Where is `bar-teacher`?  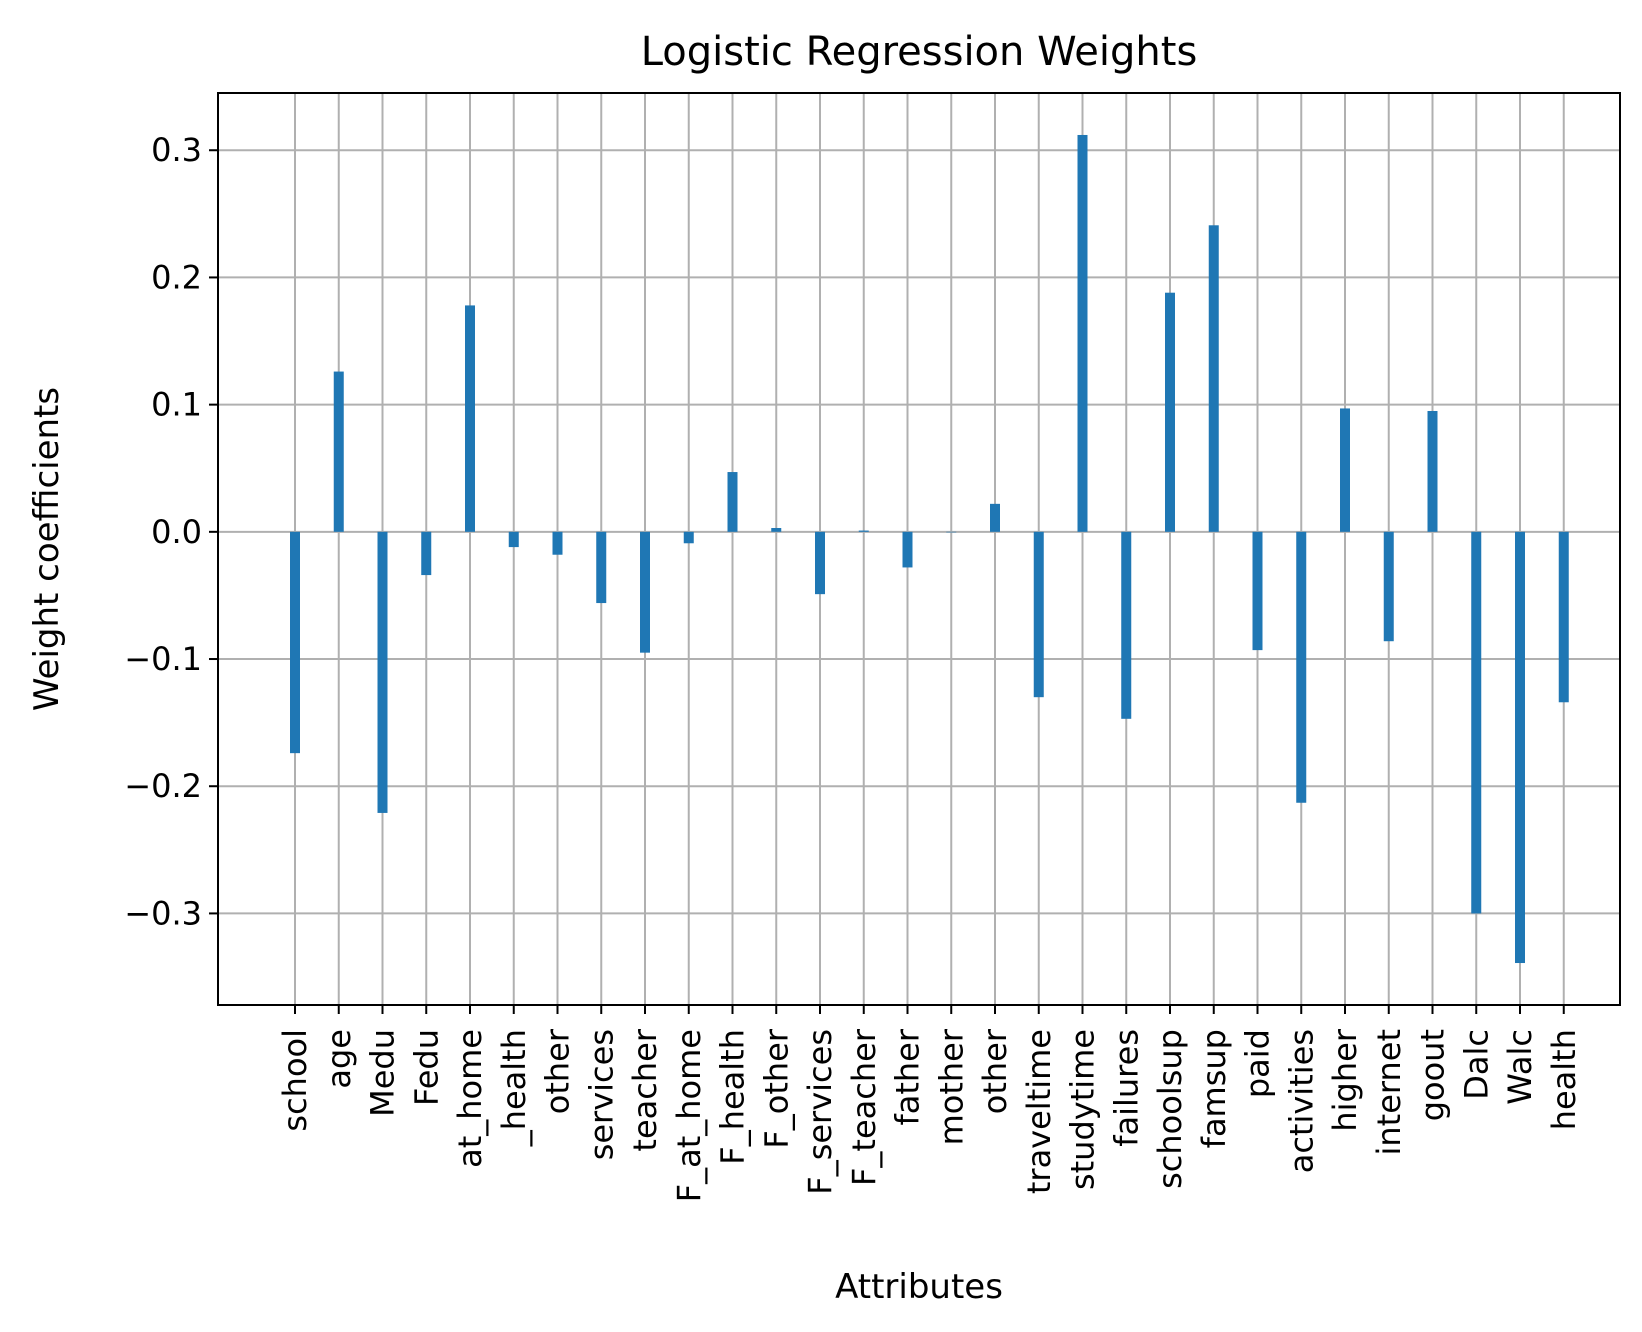
bar-teacher is located at coordinates (645, 592).